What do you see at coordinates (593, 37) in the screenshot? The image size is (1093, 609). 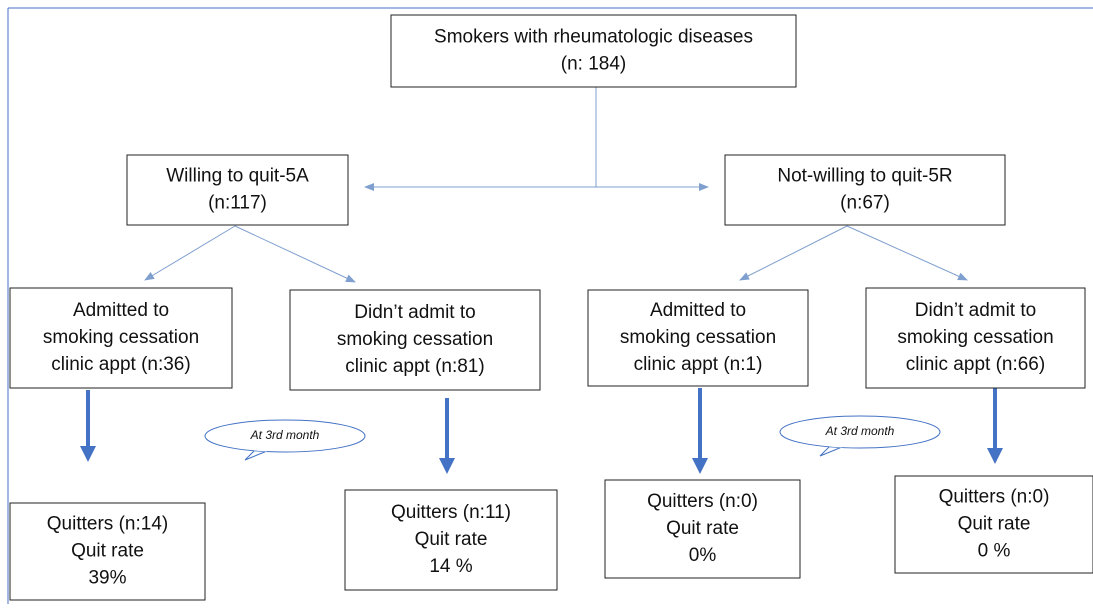 I see `node-text: Smokers with rheumatologic diseases` at bounding box center [593, 37].